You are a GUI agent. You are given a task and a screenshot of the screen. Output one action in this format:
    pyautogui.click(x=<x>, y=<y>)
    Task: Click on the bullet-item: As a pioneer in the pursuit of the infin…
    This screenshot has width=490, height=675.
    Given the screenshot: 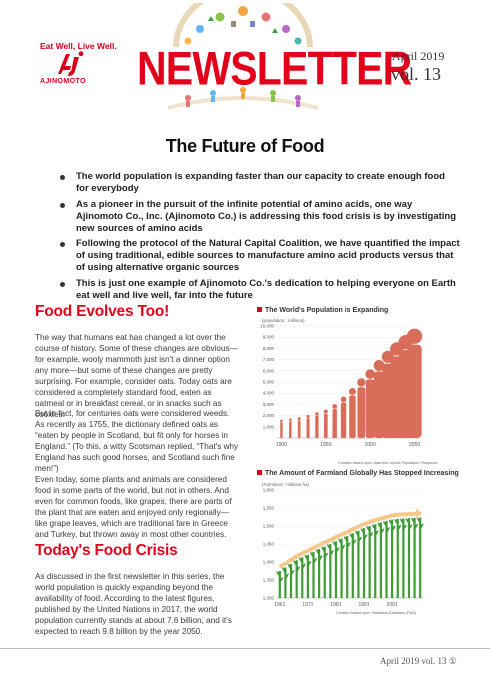 What is the action you would take?
    pyautogui.click(x=260, y=217)
    